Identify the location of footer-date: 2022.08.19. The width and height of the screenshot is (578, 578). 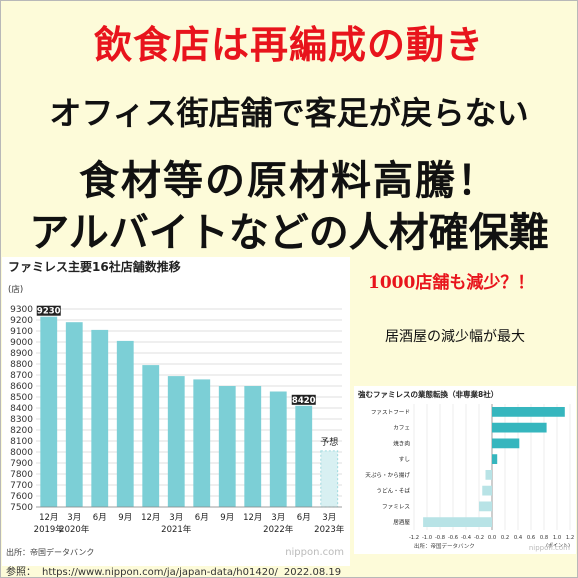
(312, 572).